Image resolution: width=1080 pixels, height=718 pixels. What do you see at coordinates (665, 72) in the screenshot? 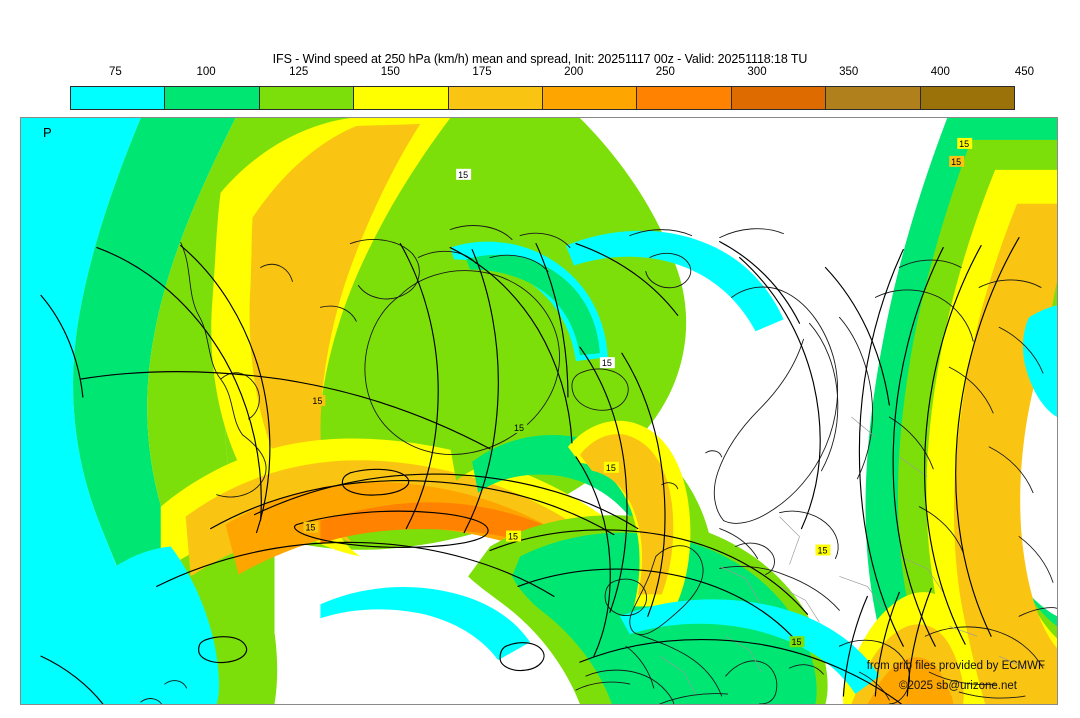
I see `colorbar-tick-250: 250` at bounding box center [665, 72].